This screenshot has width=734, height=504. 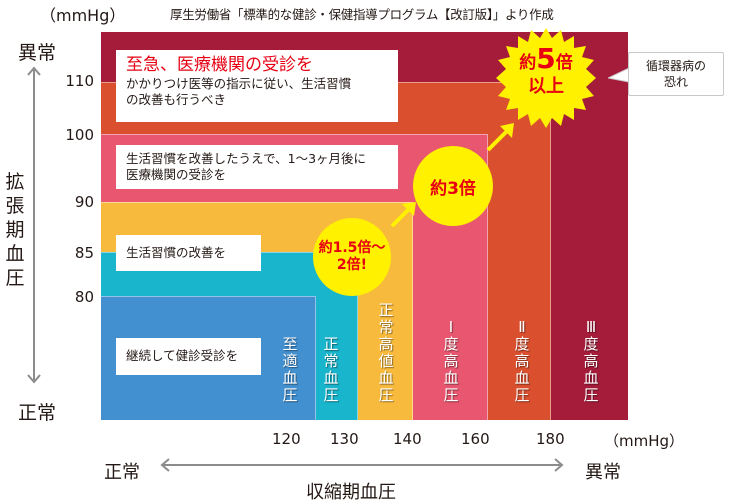 I want to click on note-optimal: 継続して健診受診を, so click(x=188, y=356).